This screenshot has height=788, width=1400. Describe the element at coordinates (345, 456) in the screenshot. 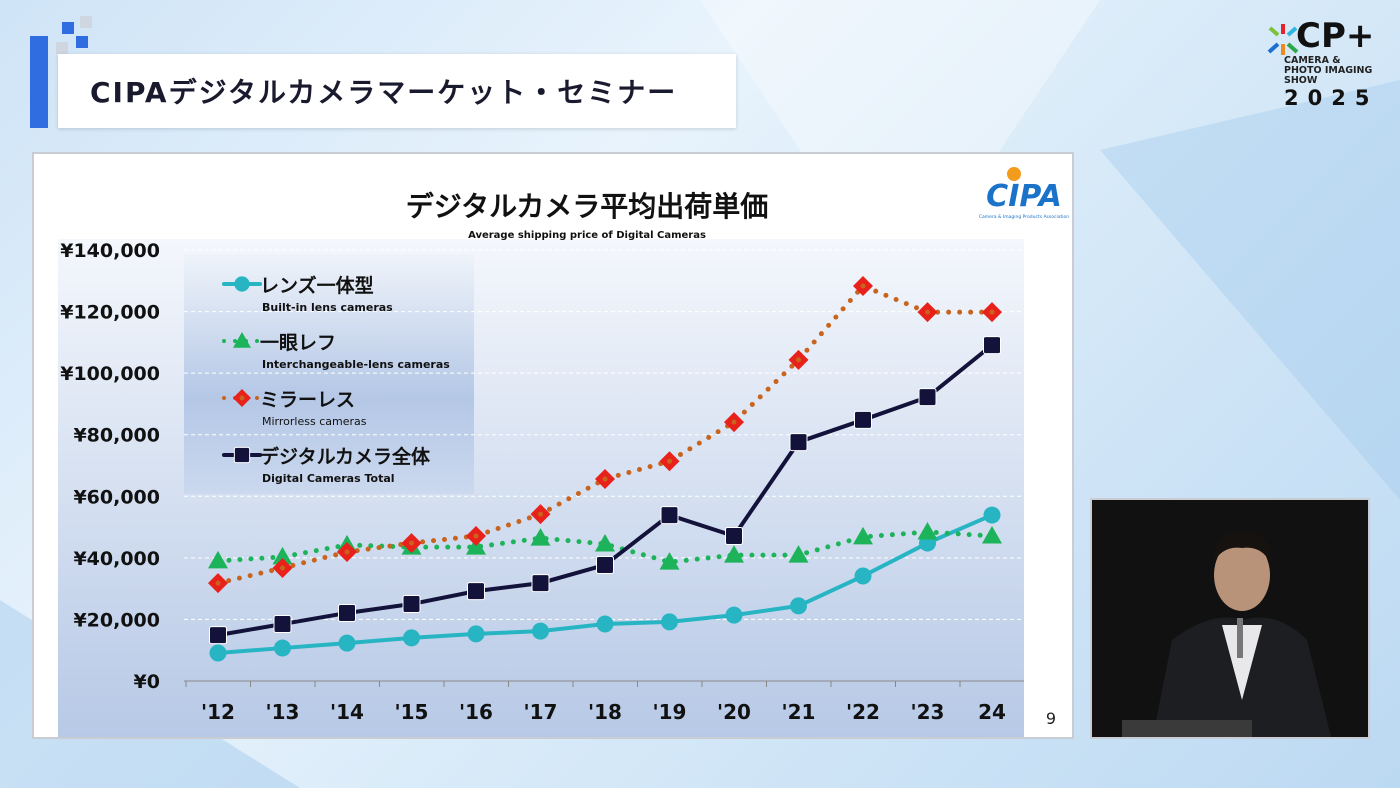

I see `legend-label: デジタルカメラ全体` at that location.